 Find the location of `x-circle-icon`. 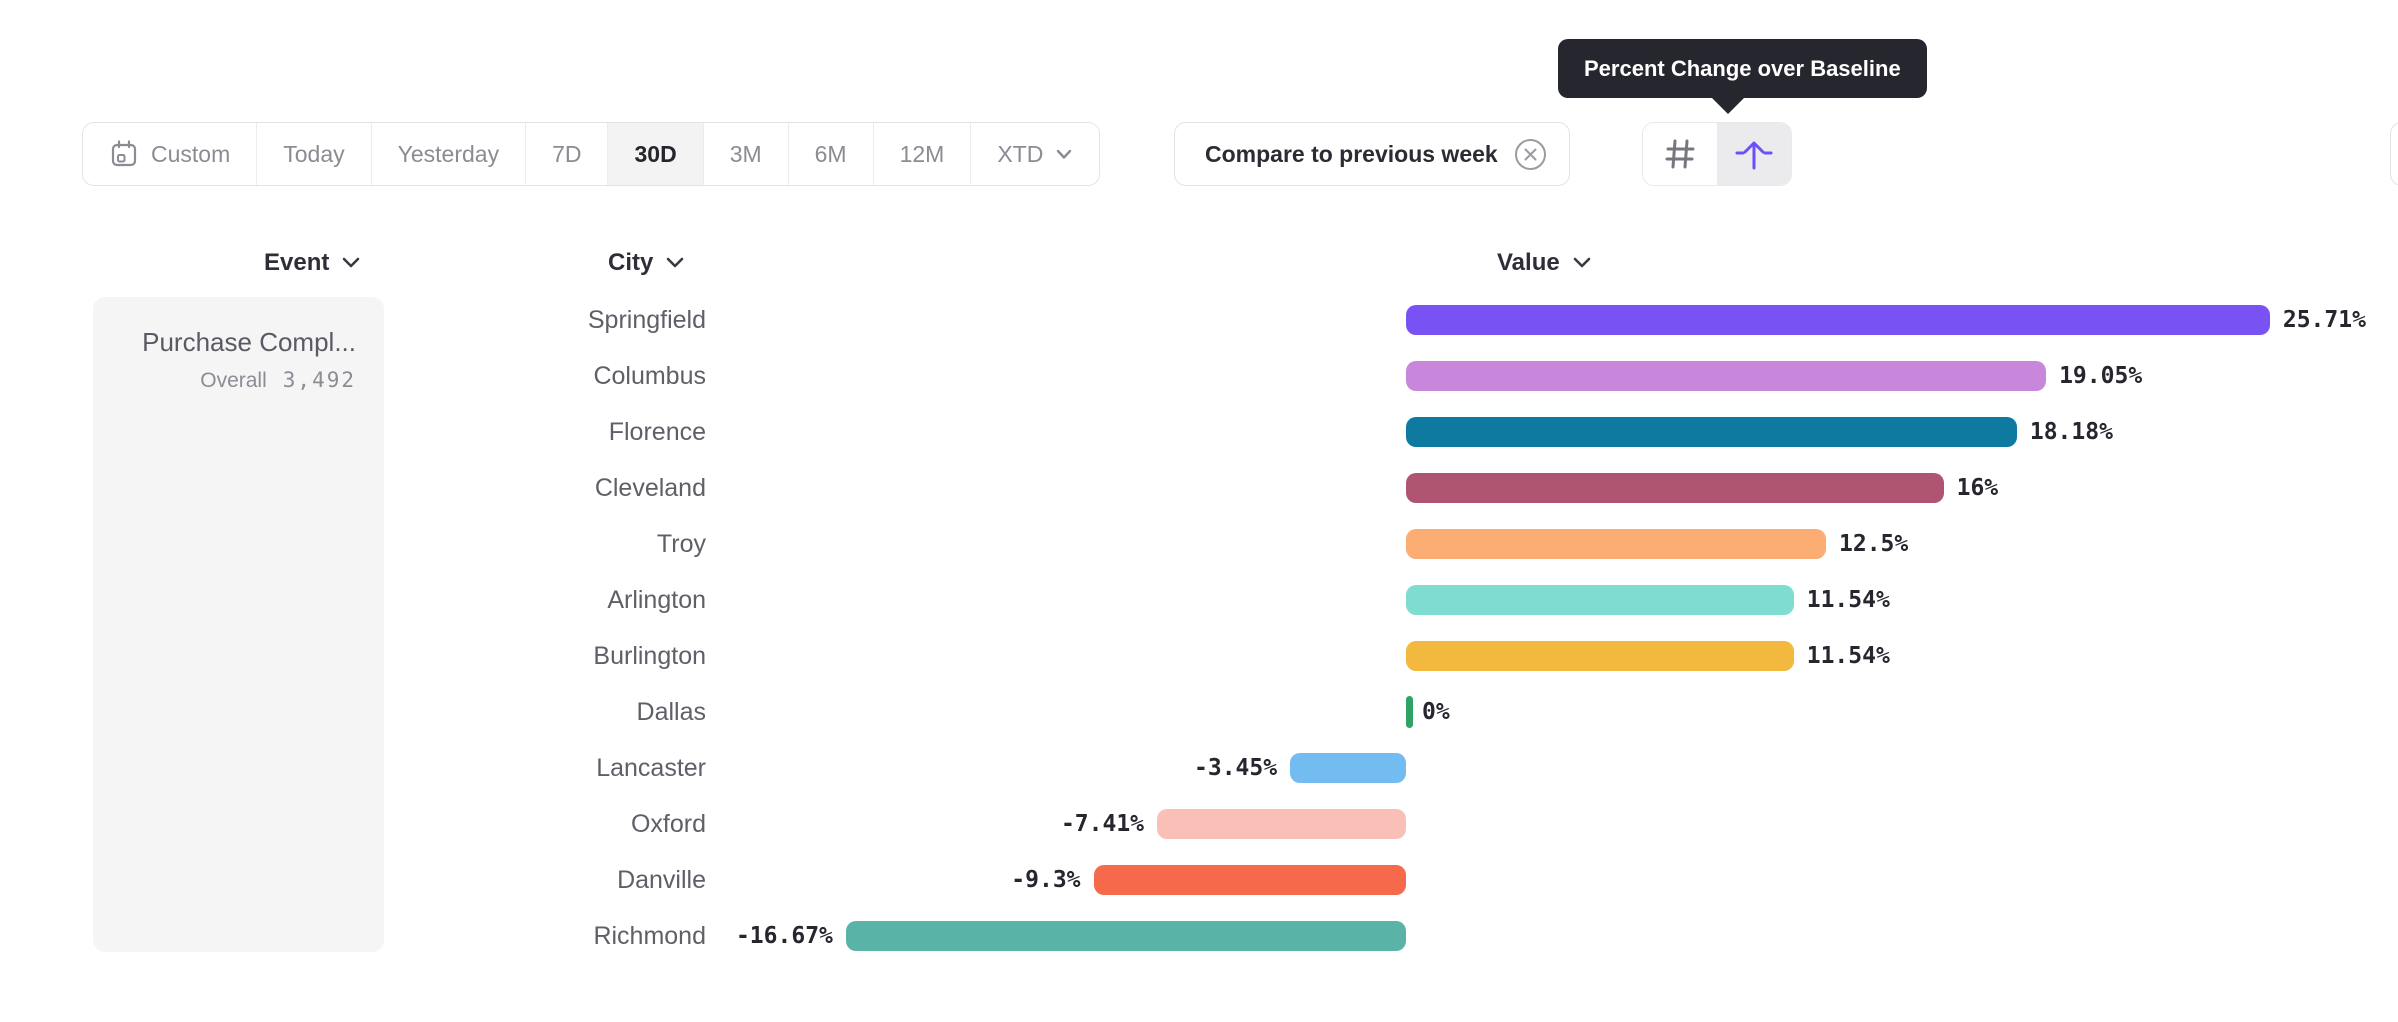

x-circle-icon is located at coordinates (1530, 154).